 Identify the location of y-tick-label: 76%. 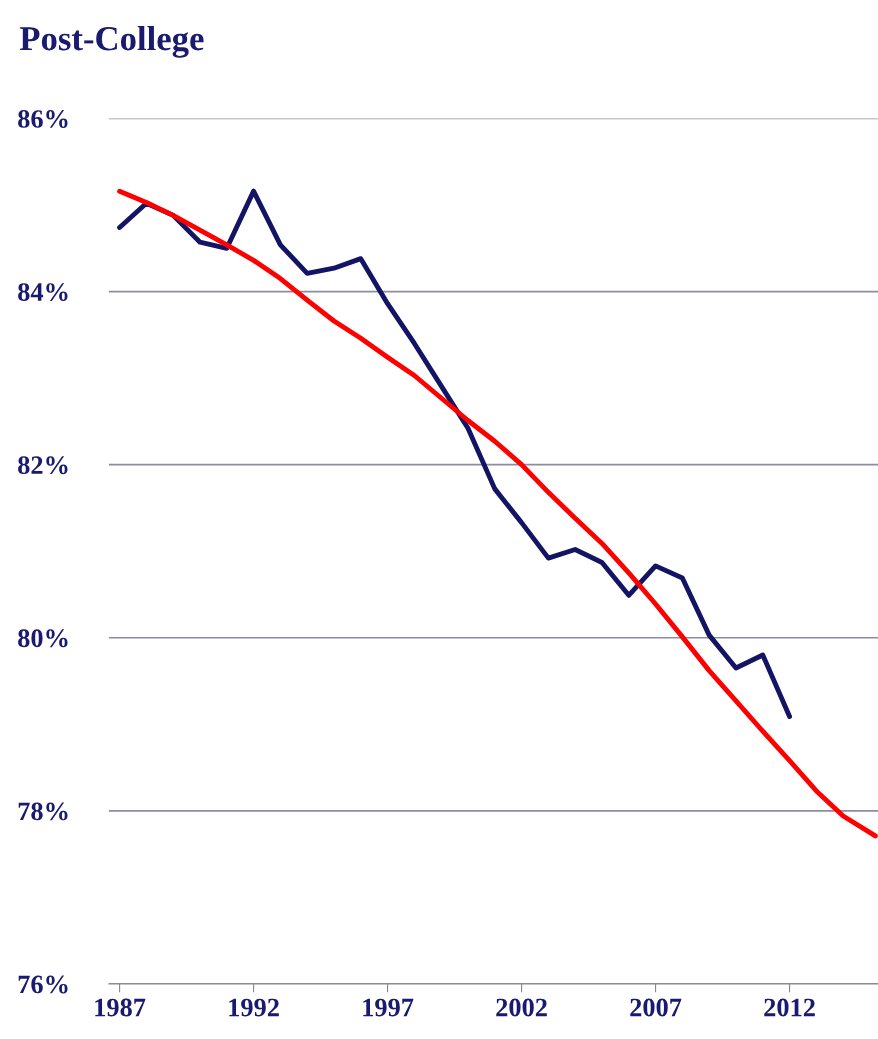
(43, 984).